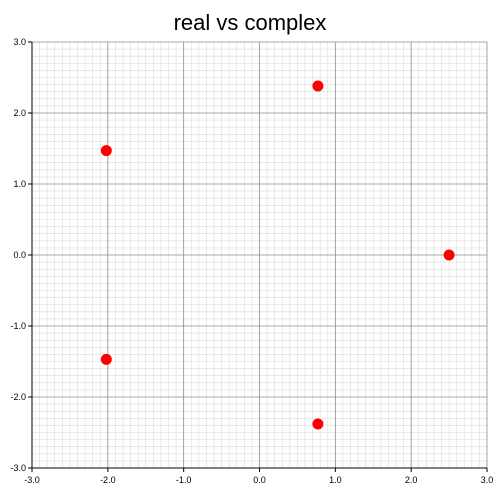 The image size is (500, 500). Describe the element at coordinates (411, 480) in the screenshot. I see `x-tick-label: 2.0` at that location.